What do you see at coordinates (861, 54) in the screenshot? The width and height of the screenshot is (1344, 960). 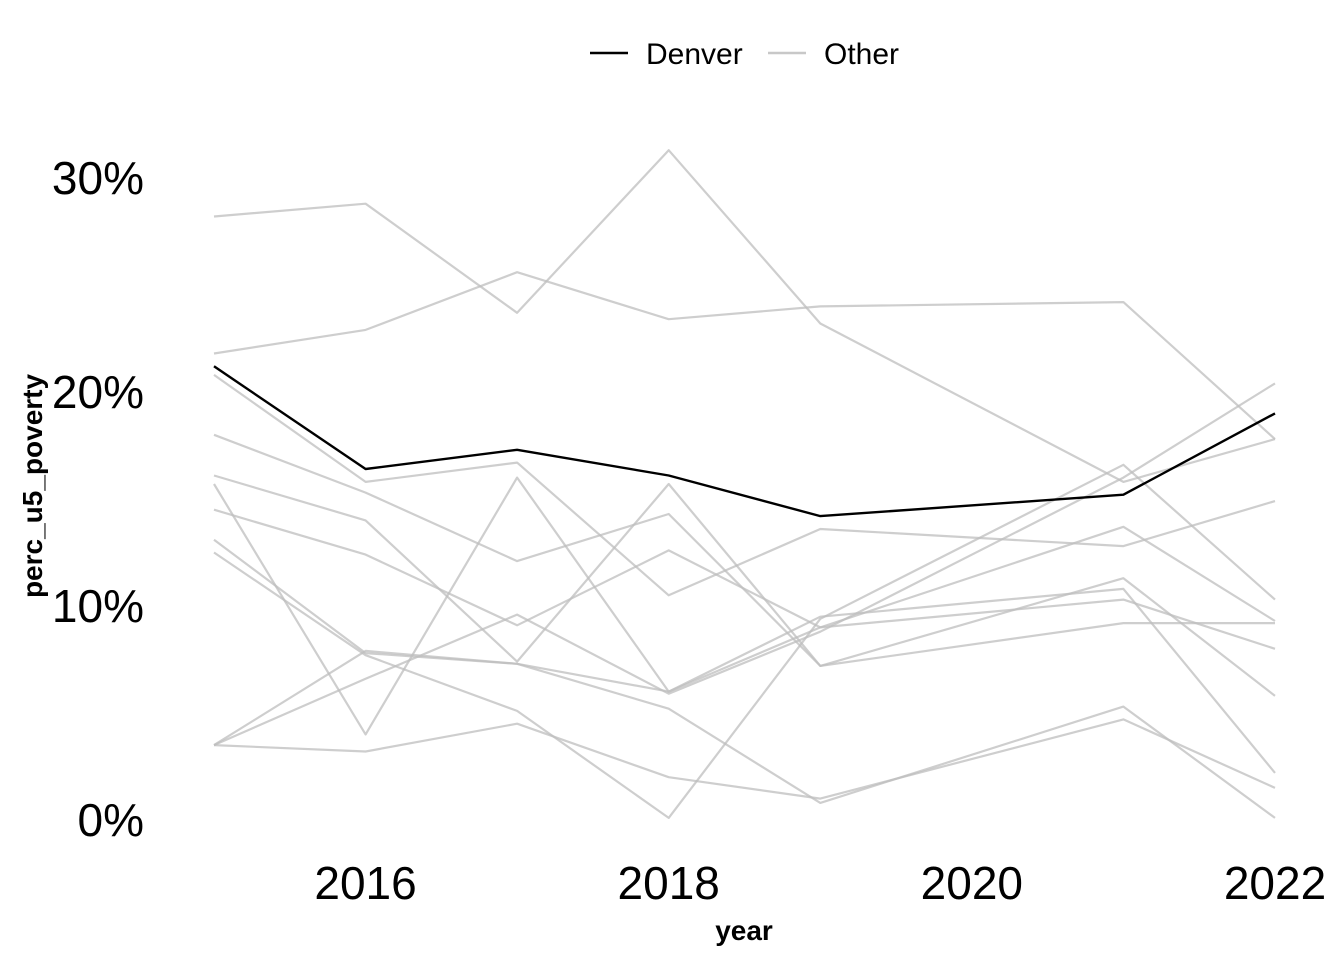 I see `legend-label-other: Other` at bounding box center [861, 54].